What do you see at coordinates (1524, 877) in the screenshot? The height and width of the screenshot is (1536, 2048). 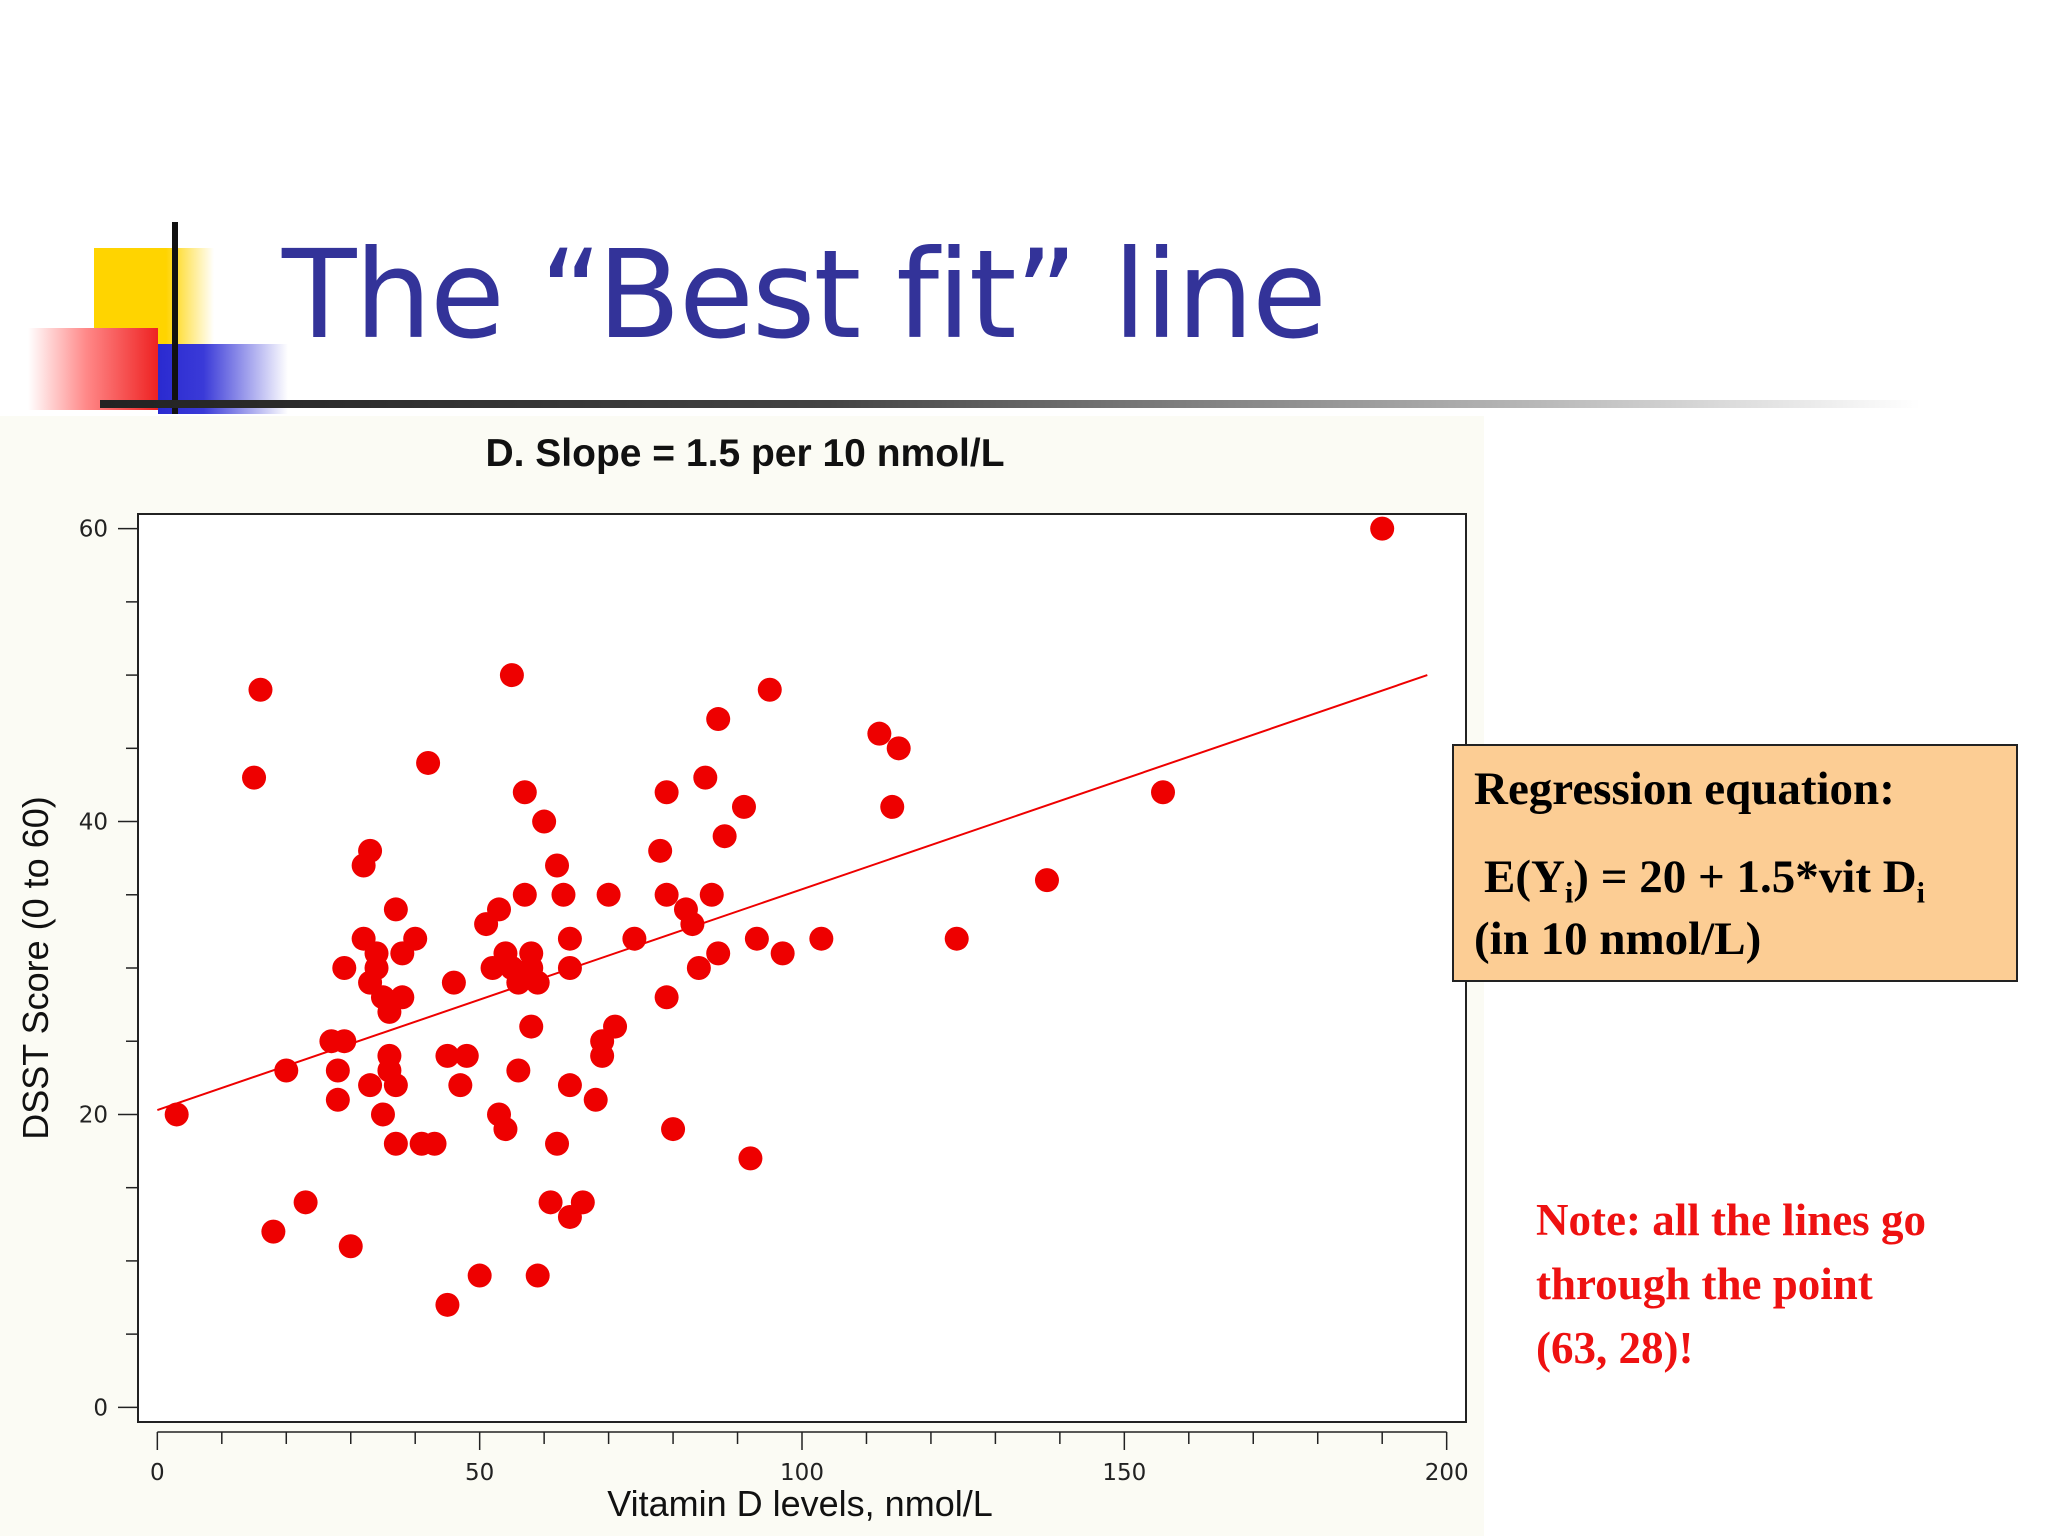 I see `equation-lhs: E(Y` at bounding box center [1524, 877].